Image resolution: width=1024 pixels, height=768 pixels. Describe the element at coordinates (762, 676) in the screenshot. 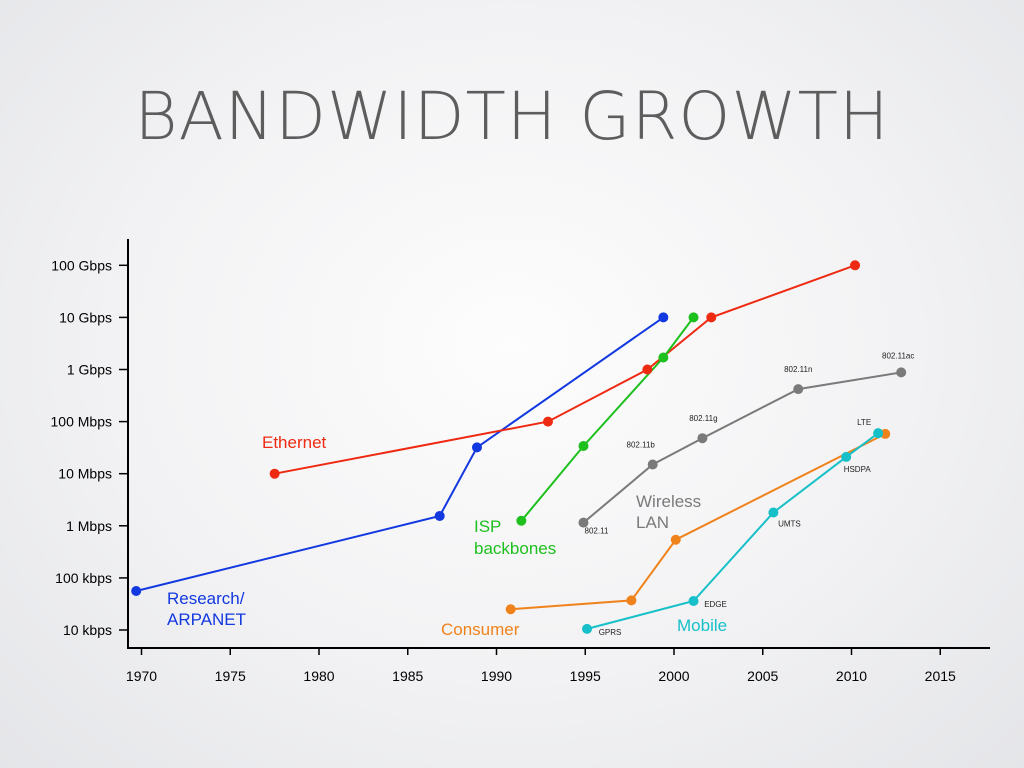

I see `x-tick-label: 2005` at that location.